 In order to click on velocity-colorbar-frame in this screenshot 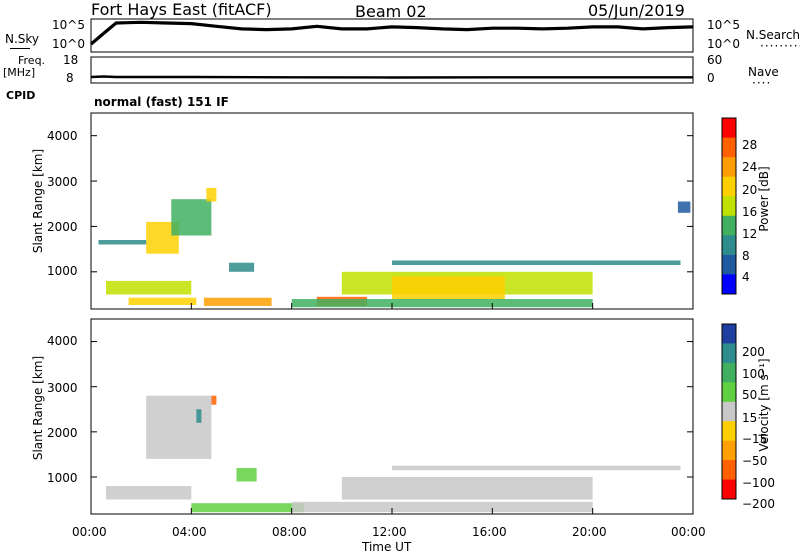, I will do `click(729, 411)`.